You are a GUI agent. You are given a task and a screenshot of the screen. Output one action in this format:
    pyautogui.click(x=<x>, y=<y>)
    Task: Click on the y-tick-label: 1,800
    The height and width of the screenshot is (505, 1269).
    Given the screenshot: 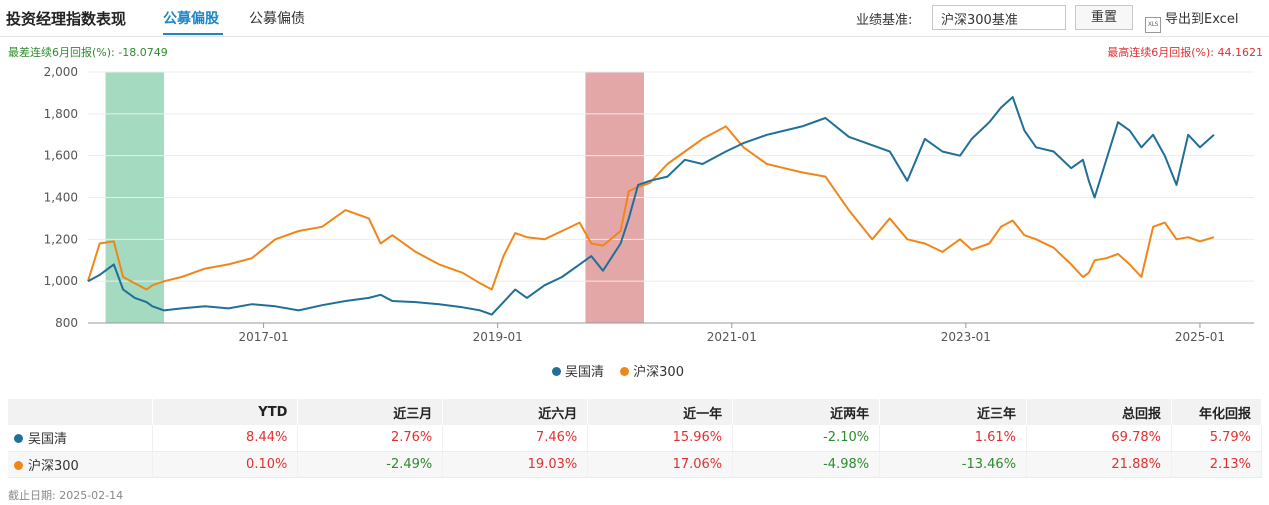 What is the action you would take?
    pyautogui.click(x=61, y=114)
    